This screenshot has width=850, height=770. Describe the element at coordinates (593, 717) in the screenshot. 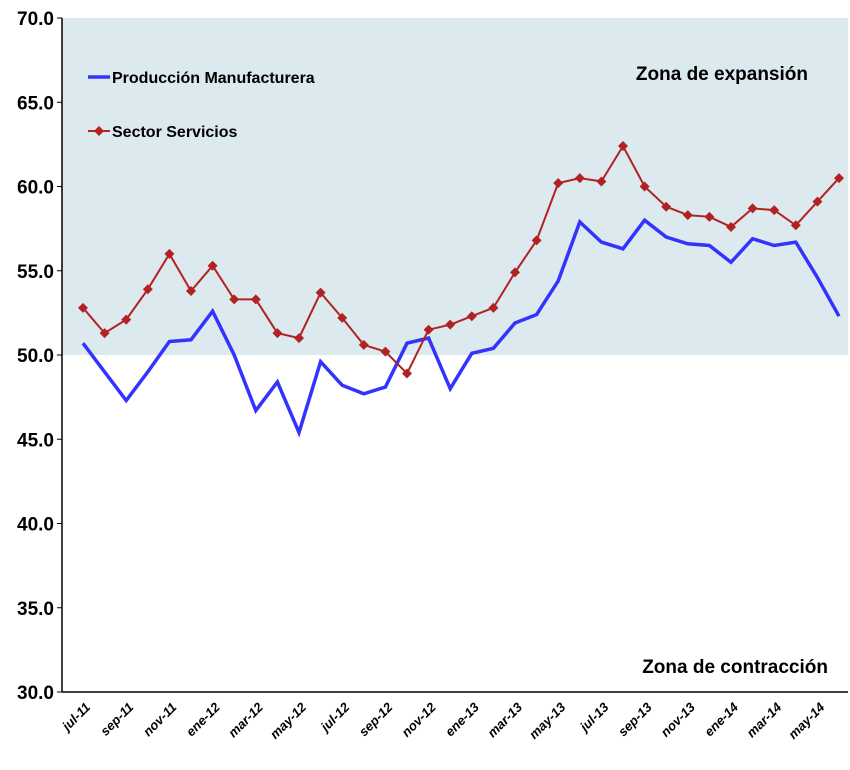

I see `x-tick-label: jul-13` at that location.